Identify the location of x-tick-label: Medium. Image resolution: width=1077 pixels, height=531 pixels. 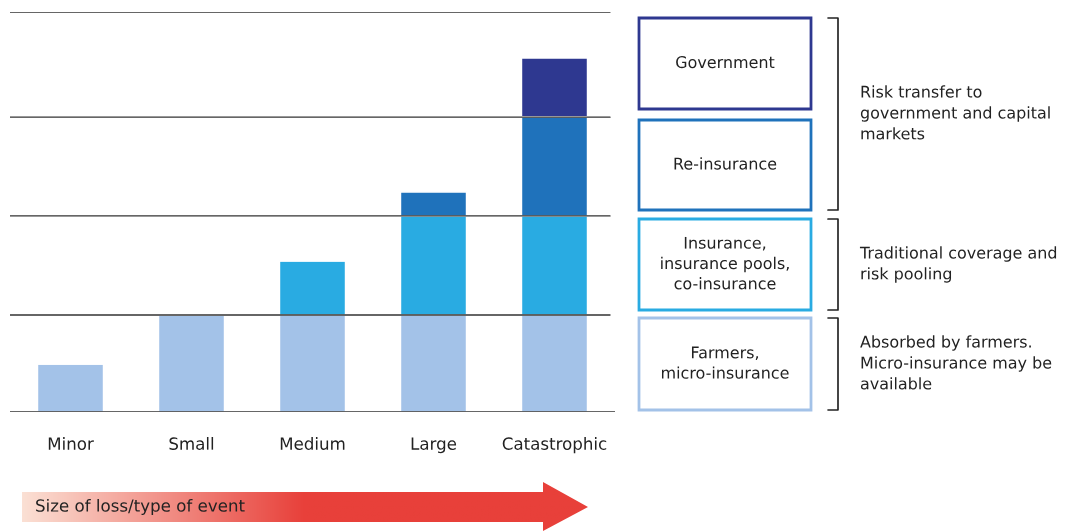
(312, 443).